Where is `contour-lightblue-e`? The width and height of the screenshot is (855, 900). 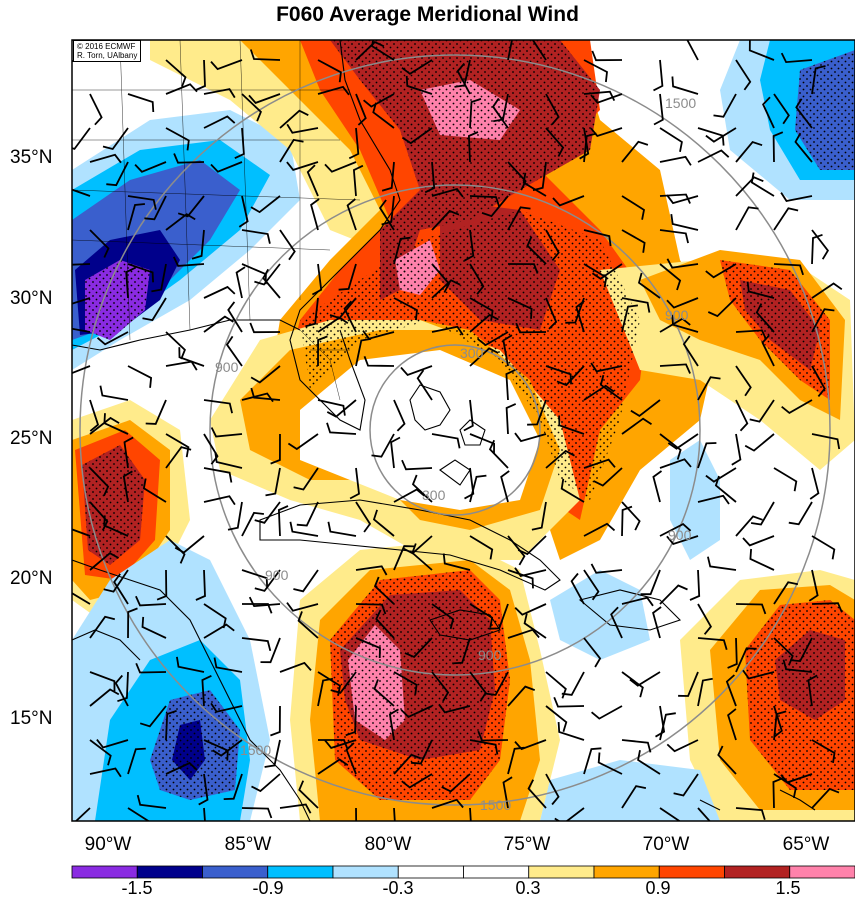 contour-lightblue-e is located at coordinates (695, 500).